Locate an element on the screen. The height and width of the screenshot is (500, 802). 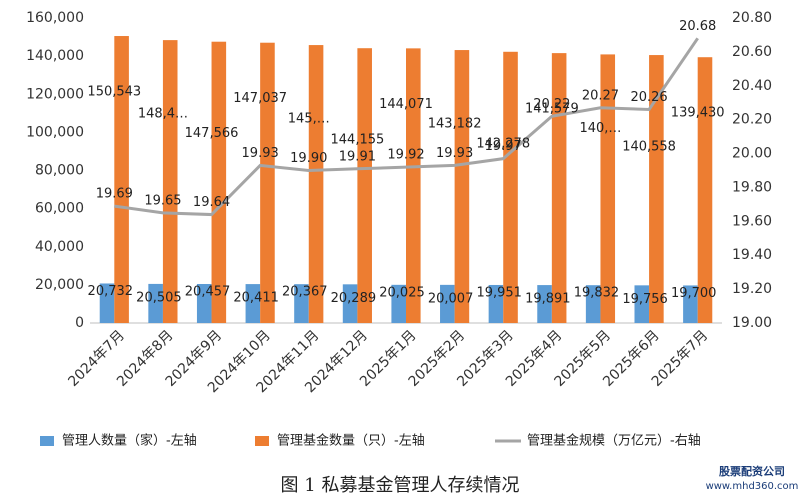
watermark: 股票配资公司 is located at coordinates (752, 471).